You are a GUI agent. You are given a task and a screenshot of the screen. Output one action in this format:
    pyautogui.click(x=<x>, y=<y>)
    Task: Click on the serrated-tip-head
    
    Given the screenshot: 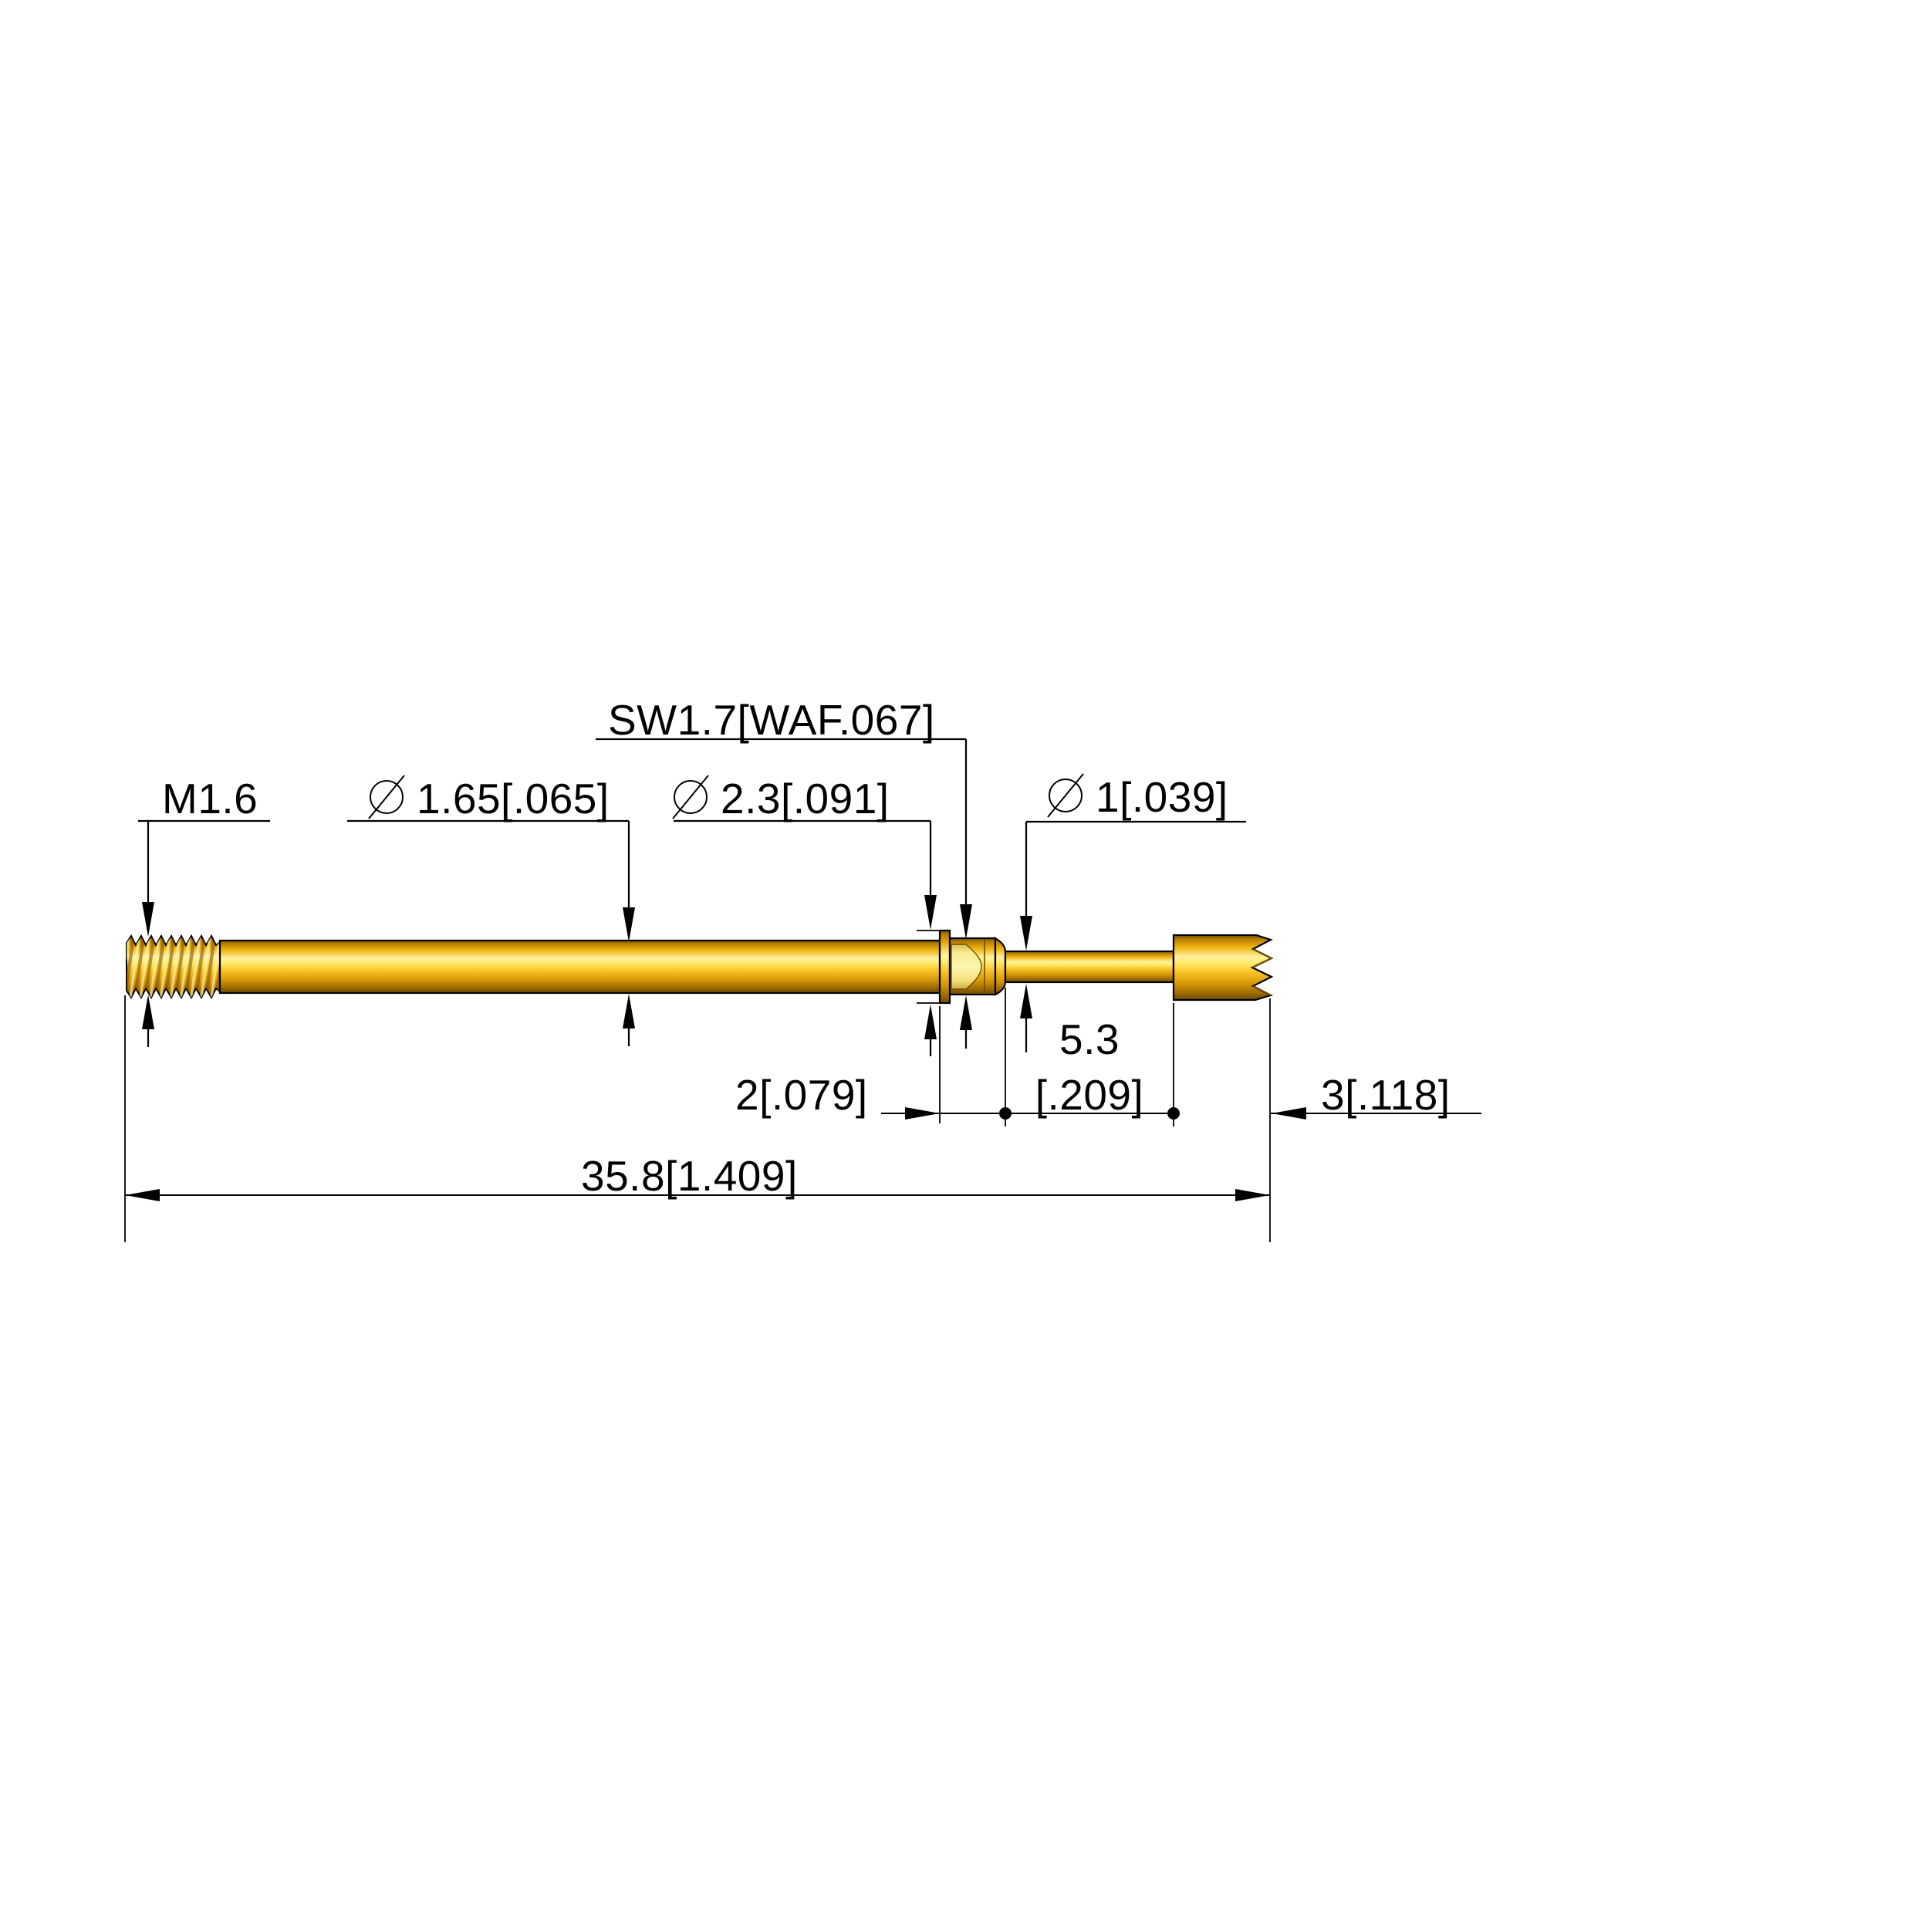 What is the action you would take?
    pyautogui.click(x=1223, y=968)
    